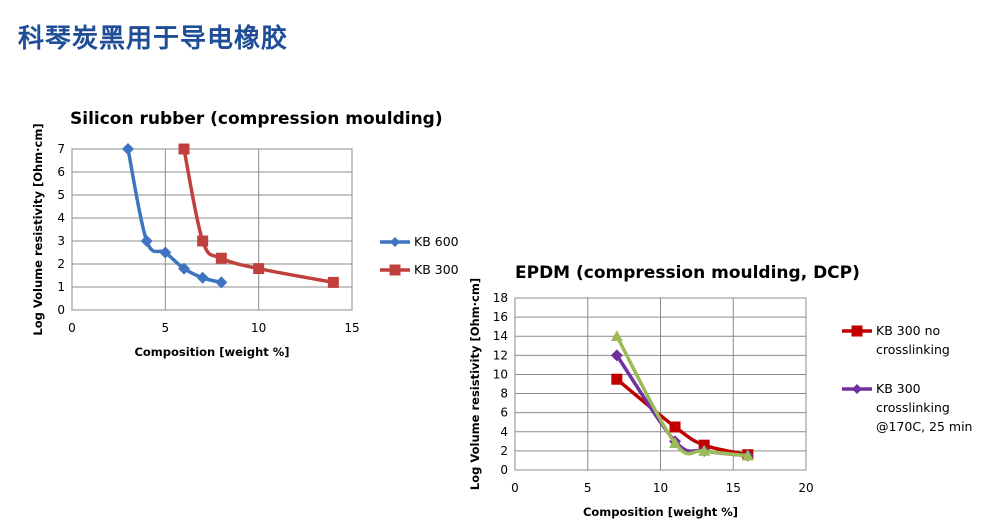 Image resolution: width=1000 pixels, height=529 pixels. What do you see at coordinates (500, 355) in the screenshot?
I see `y-tick-label: 12` at bounding box center [500, 355].